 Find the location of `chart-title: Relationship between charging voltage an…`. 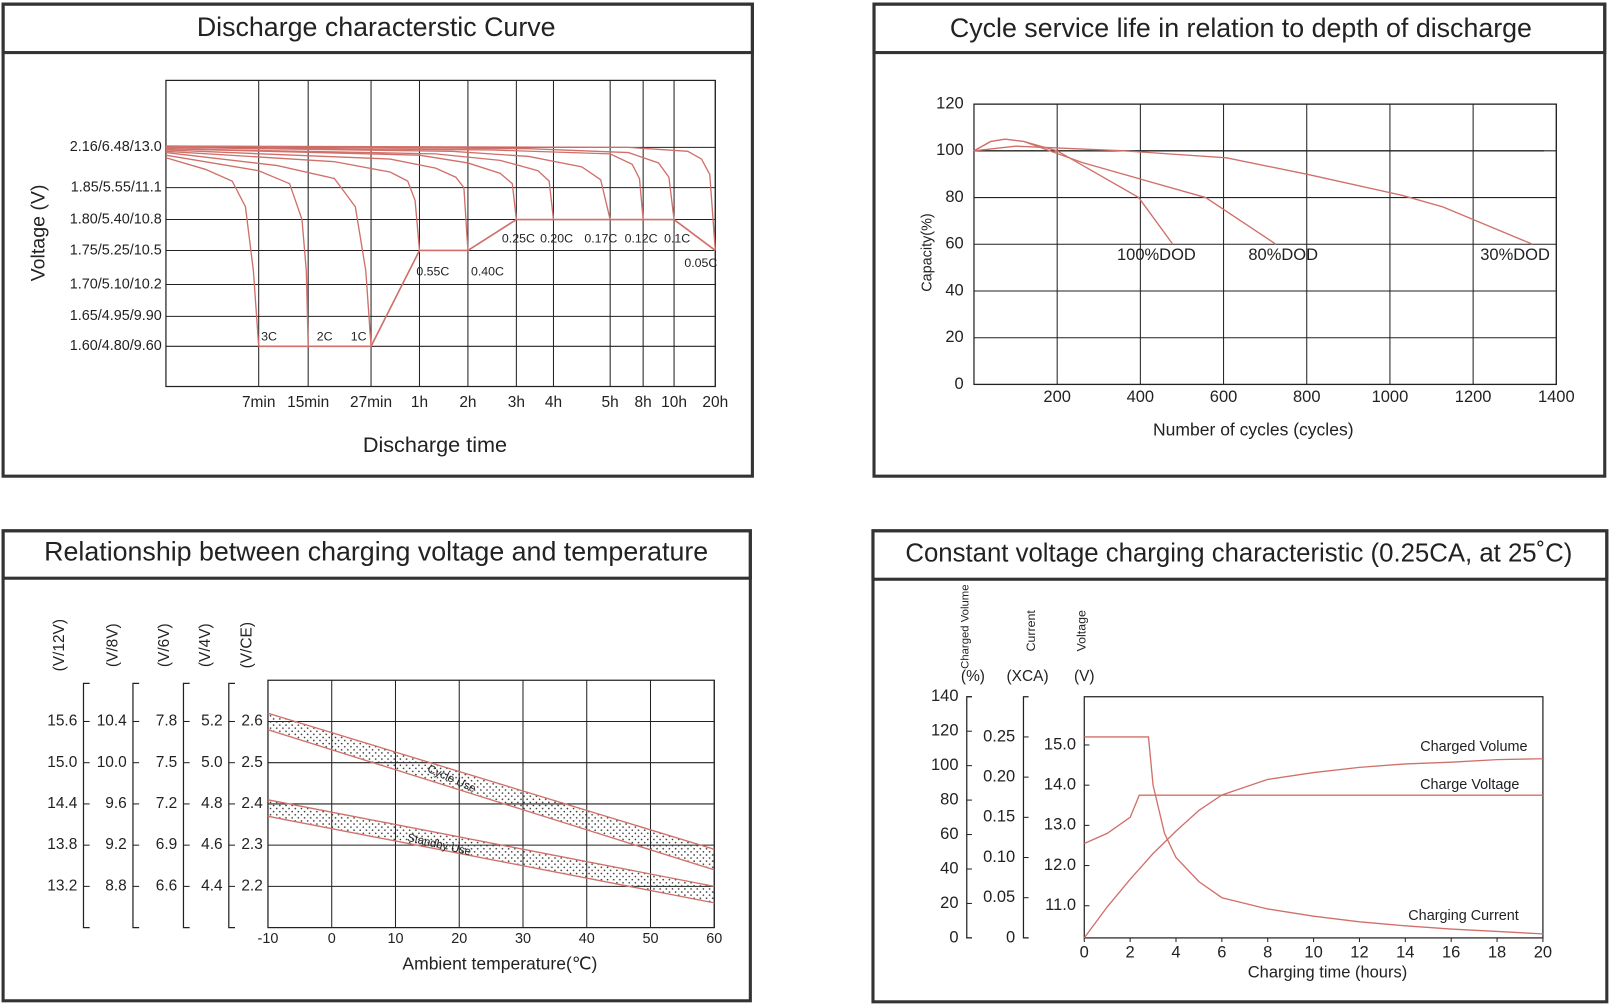

chart-title: Relationship between charging voltage an… is located at coordinates (376, 552).